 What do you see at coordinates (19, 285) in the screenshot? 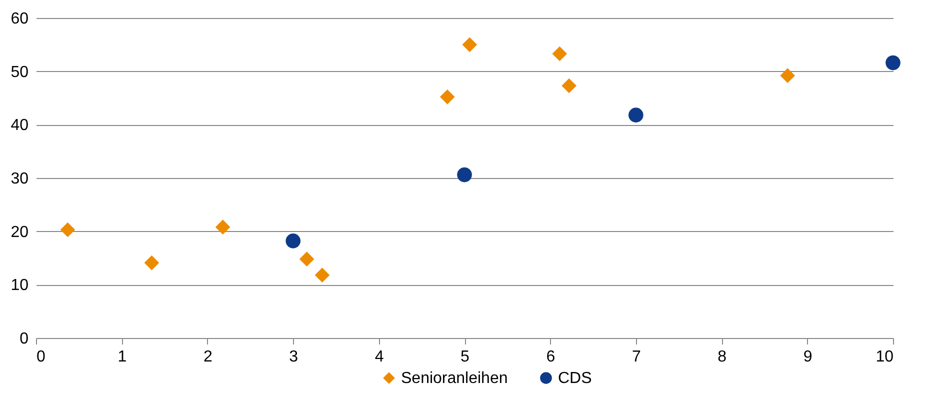
I see `y-tick-label: 10` at bounding box center [19, 285].